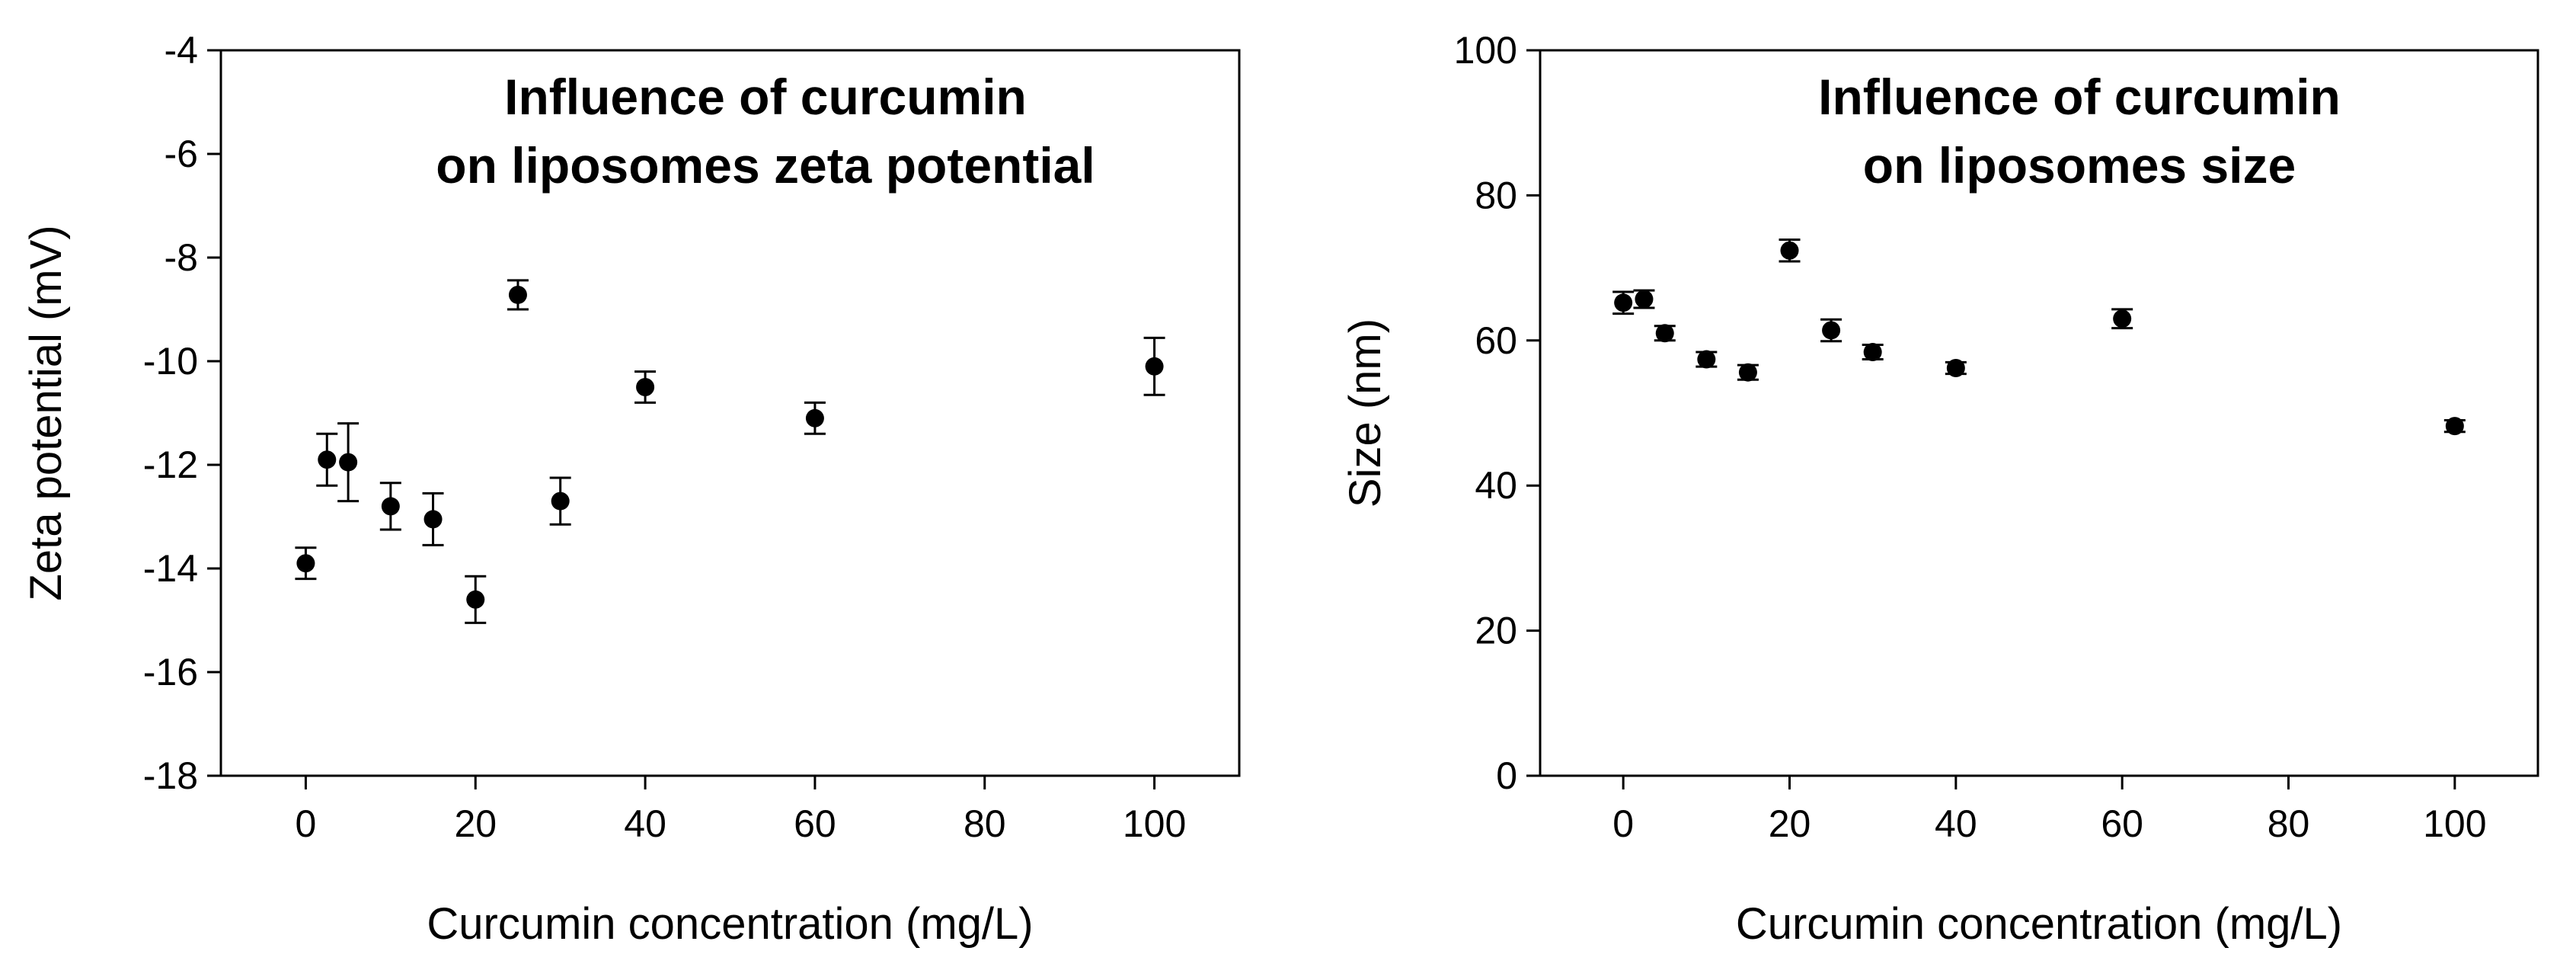  What do you see at coordinates (181, 154) in the screenshot?
I see `y-tick-label: -6` at bounding box center [181, 154].